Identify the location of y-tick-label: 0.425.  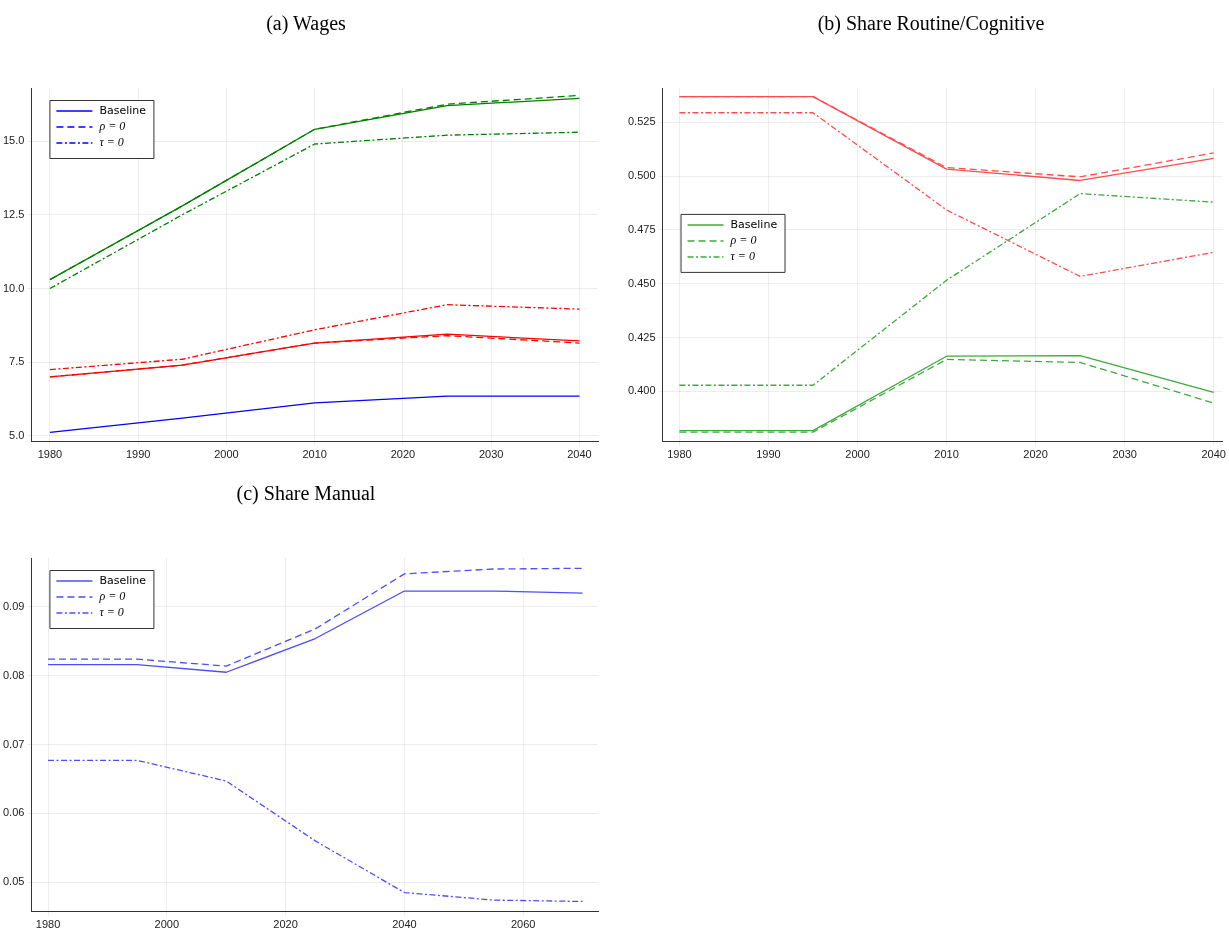
(642, 336).